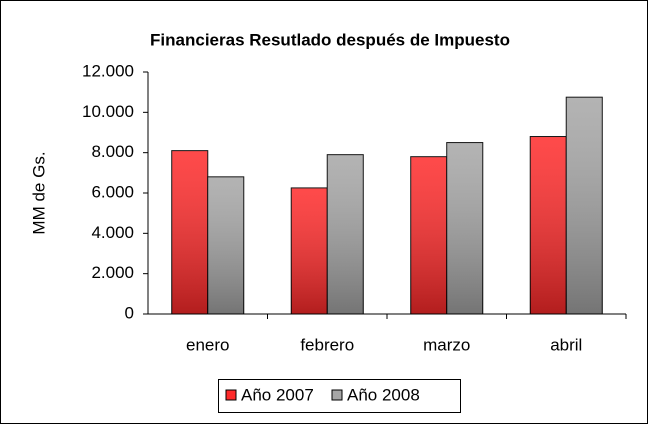 Image resolution: width=648 pixels, height=424 pixels. Describe the element at coordinates (327, 344) in the screenshot. I see `x-tick-label: febrero` at that location.